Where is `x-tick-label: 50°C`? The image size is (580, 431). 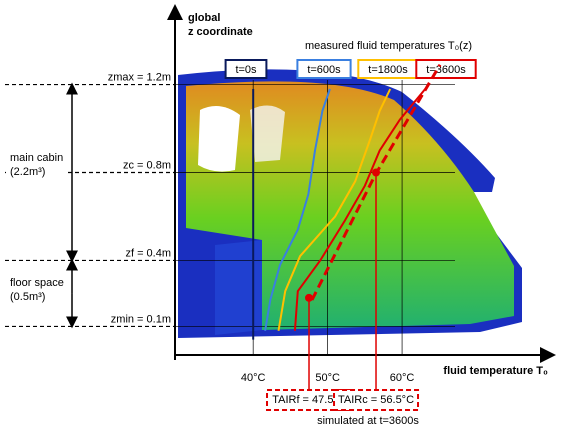
x-tick-label: 50°C is located at coordinates (327, 378).